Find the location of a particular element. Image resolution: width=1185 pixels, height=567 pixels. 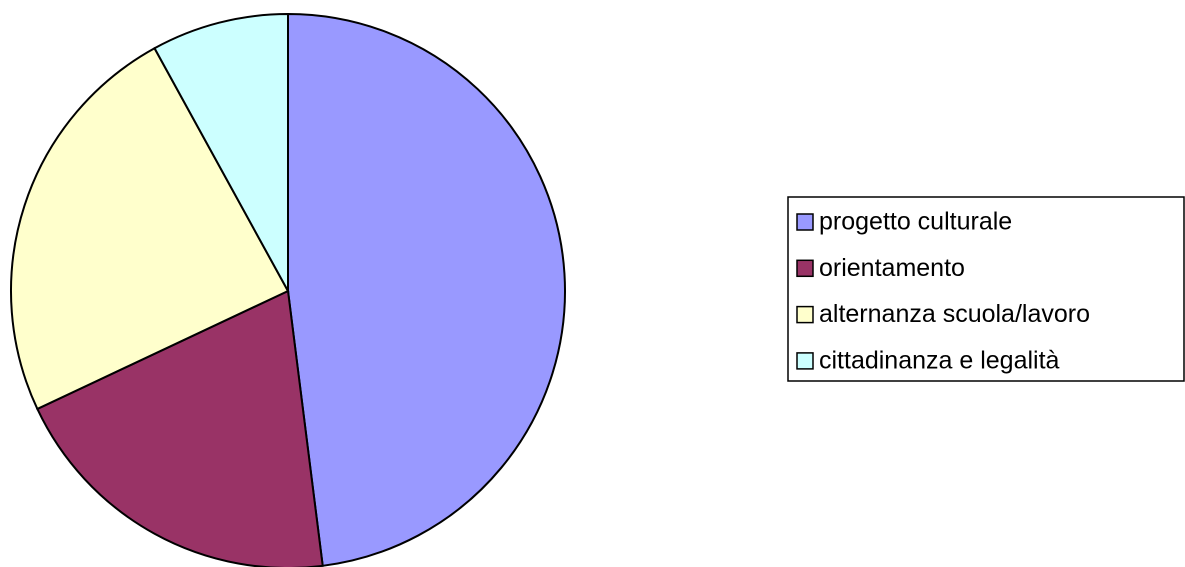

legend-box is located at coordinates (986, 289).